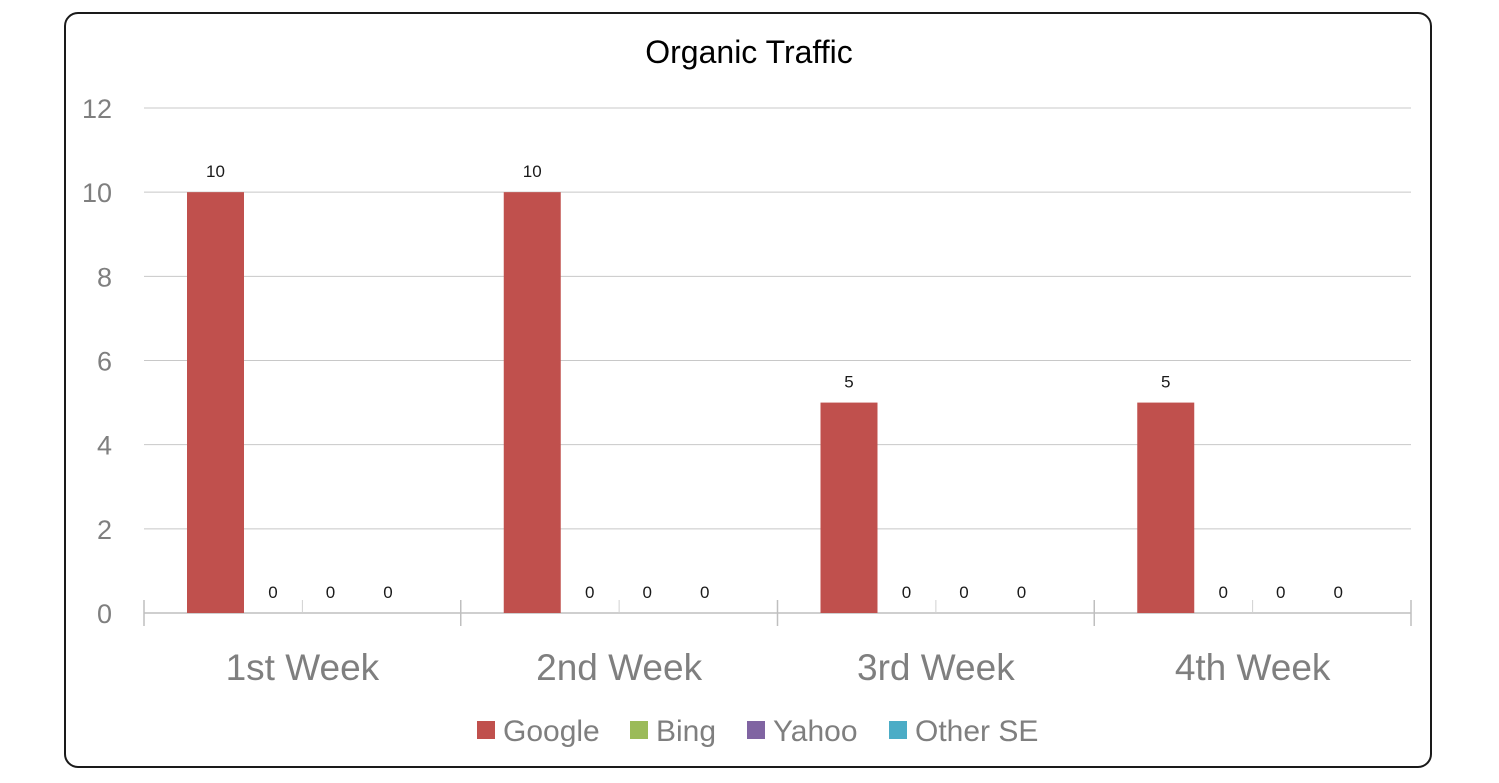  What do you see at coordinates (104, 362) in the screenshot?
I see `y-tick-label: 6` at bounding box center [104, 362].